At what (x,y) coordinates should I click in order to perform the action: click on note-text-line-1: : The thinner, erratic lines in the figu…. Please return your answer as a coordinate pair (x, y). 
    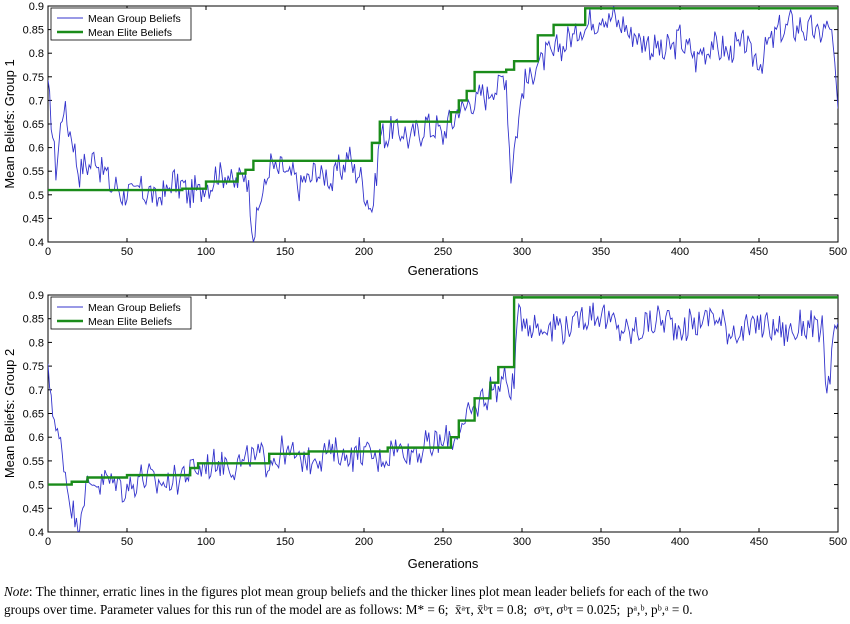
    Looking at the image, I should click on (368, 591).